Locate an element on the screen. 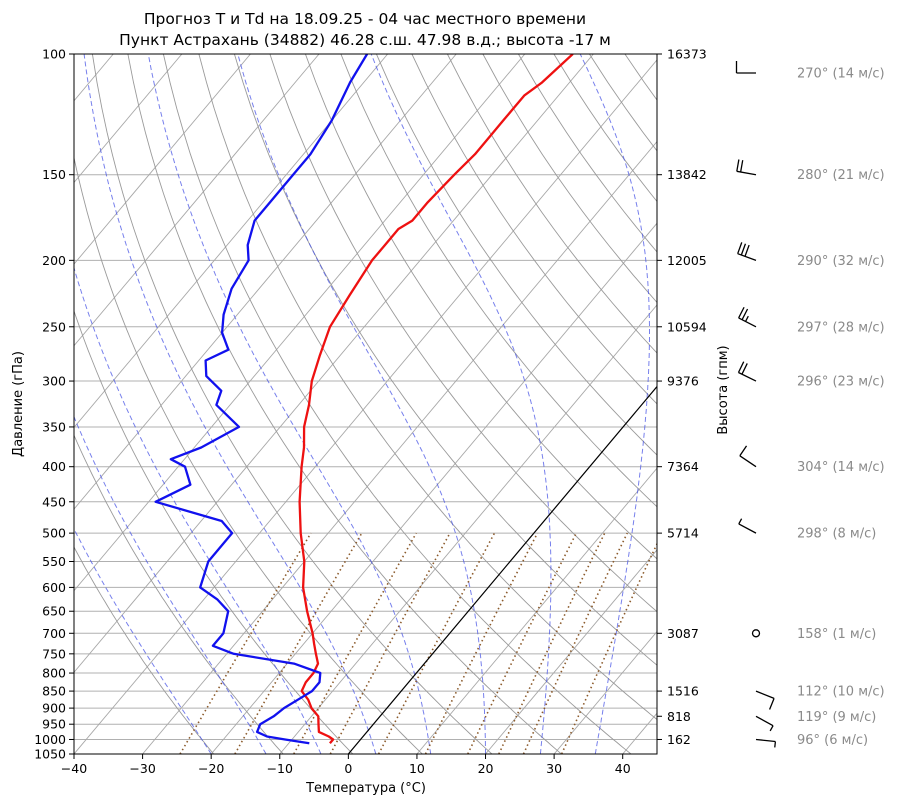  x-tick-label: 30 is located at coordinates (554, 768).